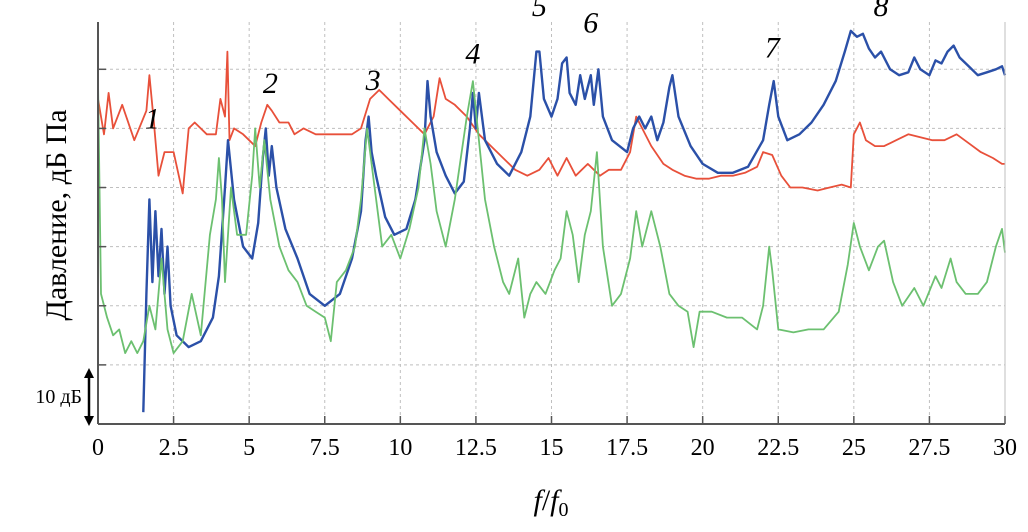 The image size is (1028, 532). Describe the element at coordinates (174, 448) in the screenshot. I see `x-tick-label: 2.5` at that location.